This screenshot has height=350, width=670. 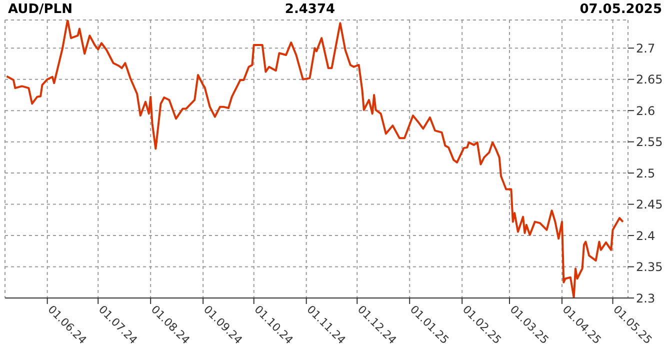 I want to click on y-tick-label: 2.7, so click(x=646, y=48).